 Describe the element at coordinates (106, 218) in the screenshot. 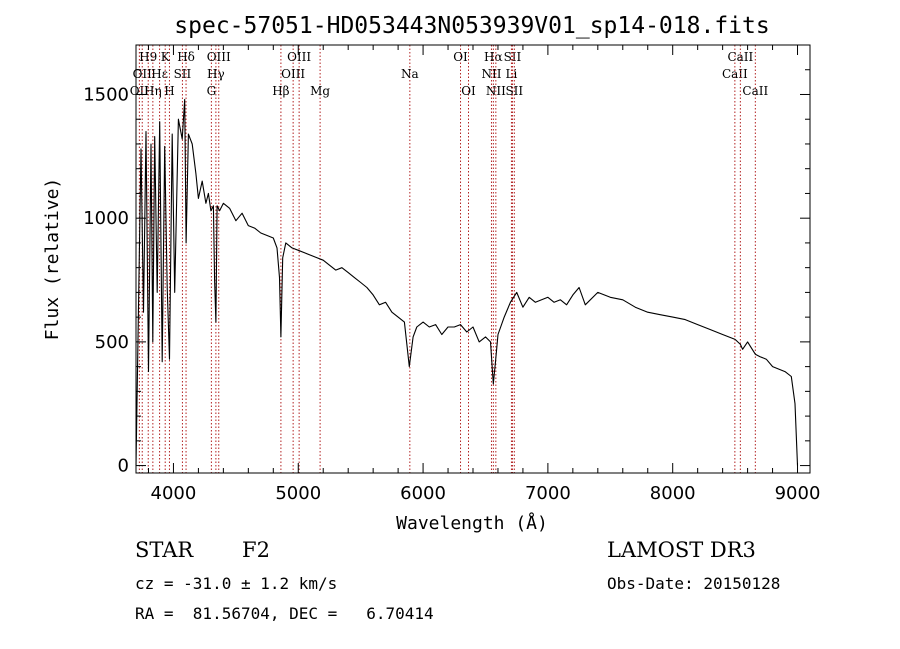

I see `y-tick-label: 1000` at that location.